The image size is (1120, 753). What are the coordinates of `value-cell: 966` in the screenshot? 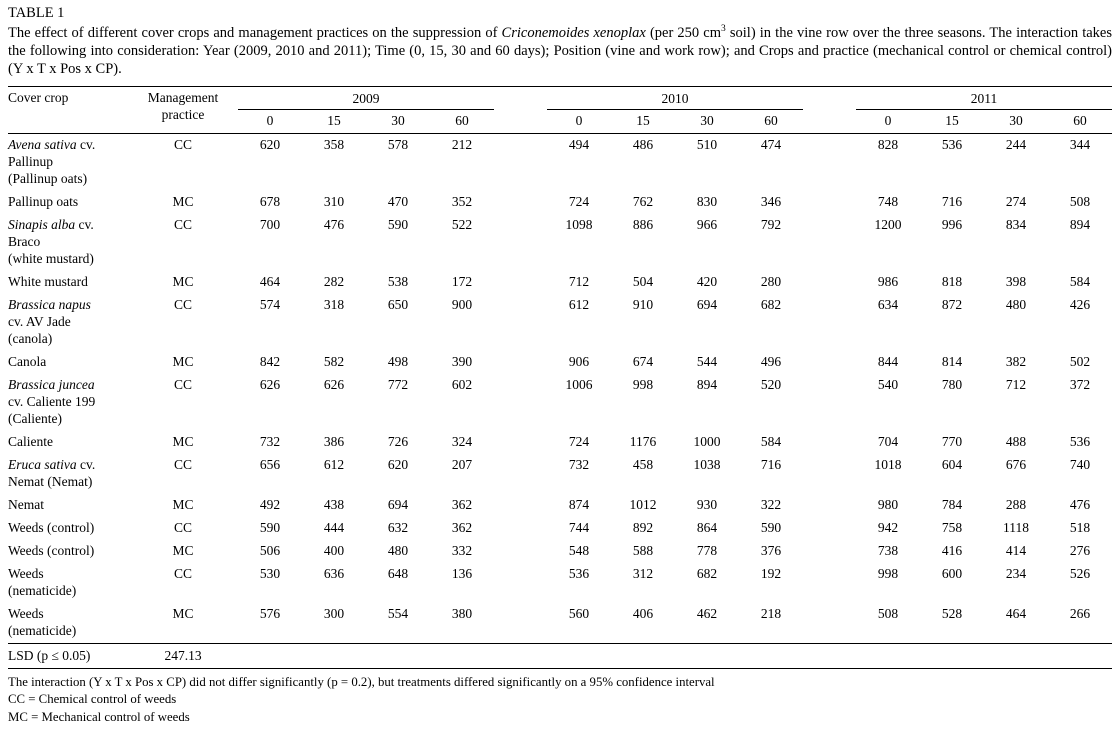 It's located at (707, 225).